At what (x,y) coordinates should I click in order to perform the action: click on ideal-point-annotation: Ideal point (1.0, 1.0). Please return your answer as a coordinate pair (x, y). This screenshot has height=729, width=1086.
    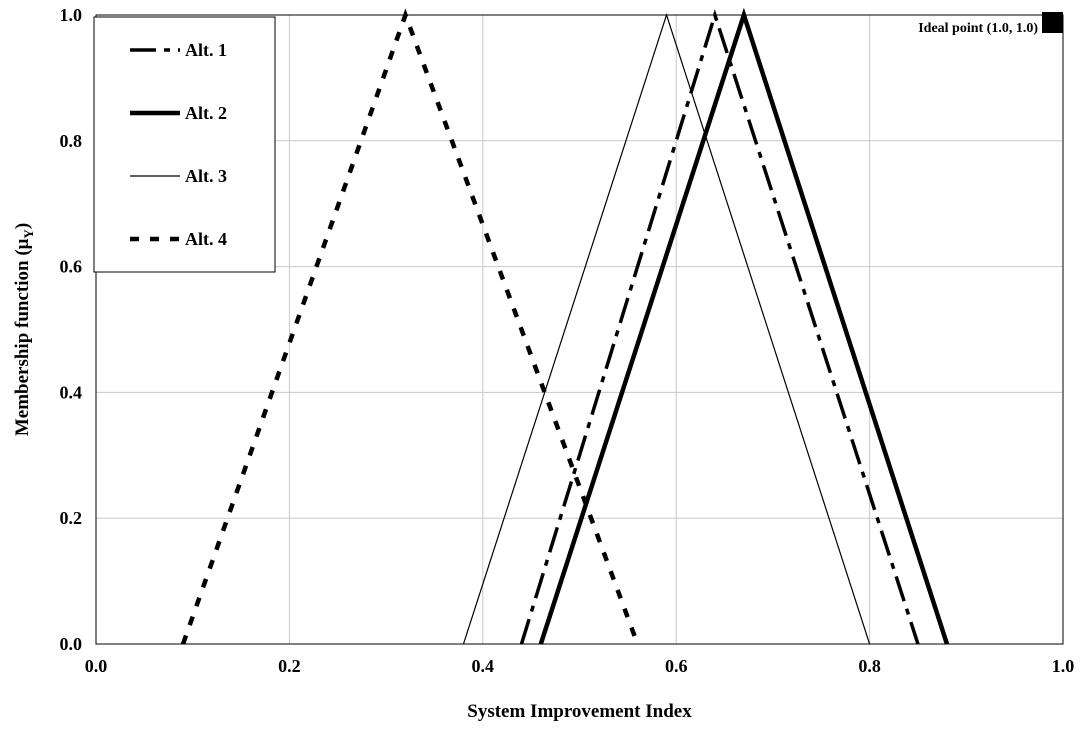
    Looking at the image, I should click on (990, 24).